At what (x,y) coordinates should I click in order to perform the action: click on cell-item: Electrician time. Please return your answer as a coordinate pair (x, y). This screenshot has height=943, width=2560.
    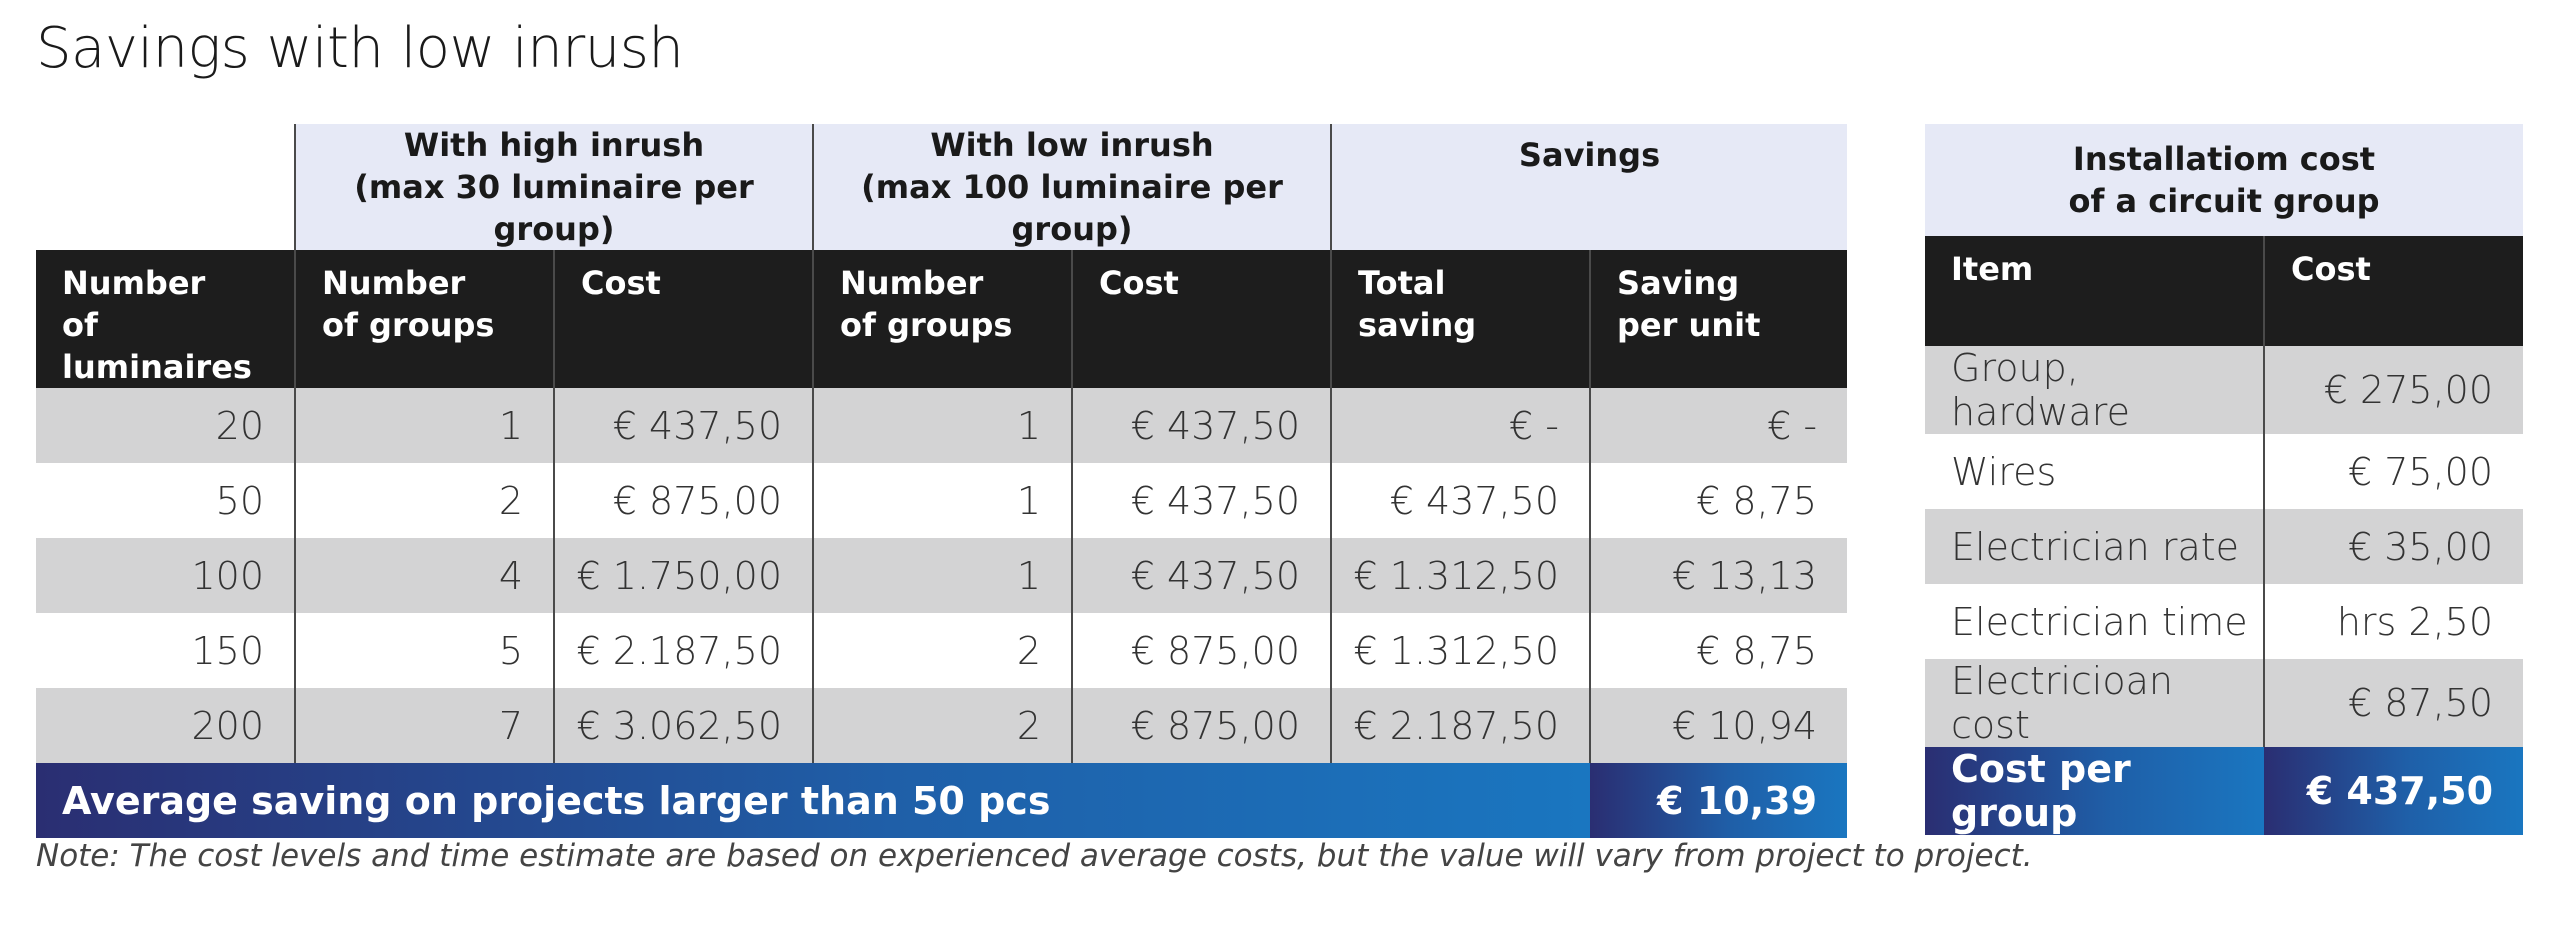
    Looking at the image, I should click on (2094, 621).